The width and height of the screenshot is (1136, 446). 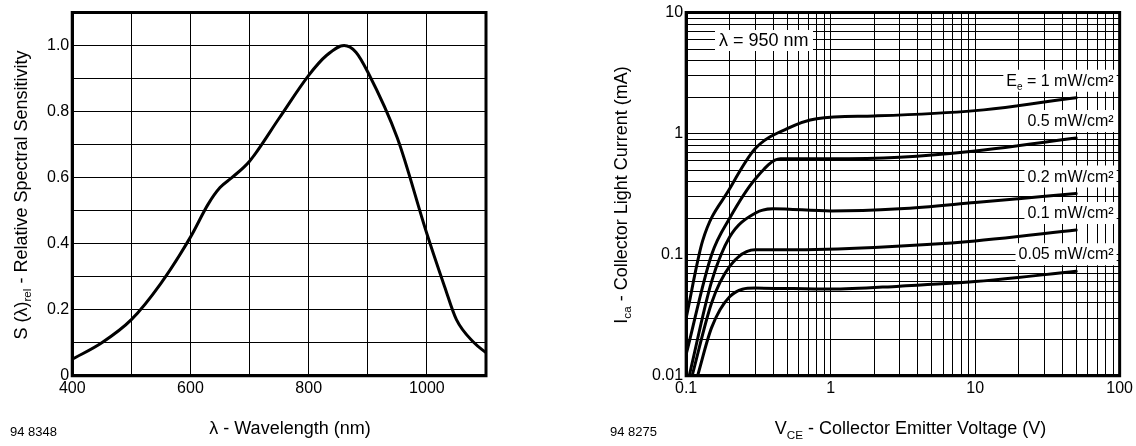 I want to click on annotation: λ = 950 nm, so click(x=764, y=40).